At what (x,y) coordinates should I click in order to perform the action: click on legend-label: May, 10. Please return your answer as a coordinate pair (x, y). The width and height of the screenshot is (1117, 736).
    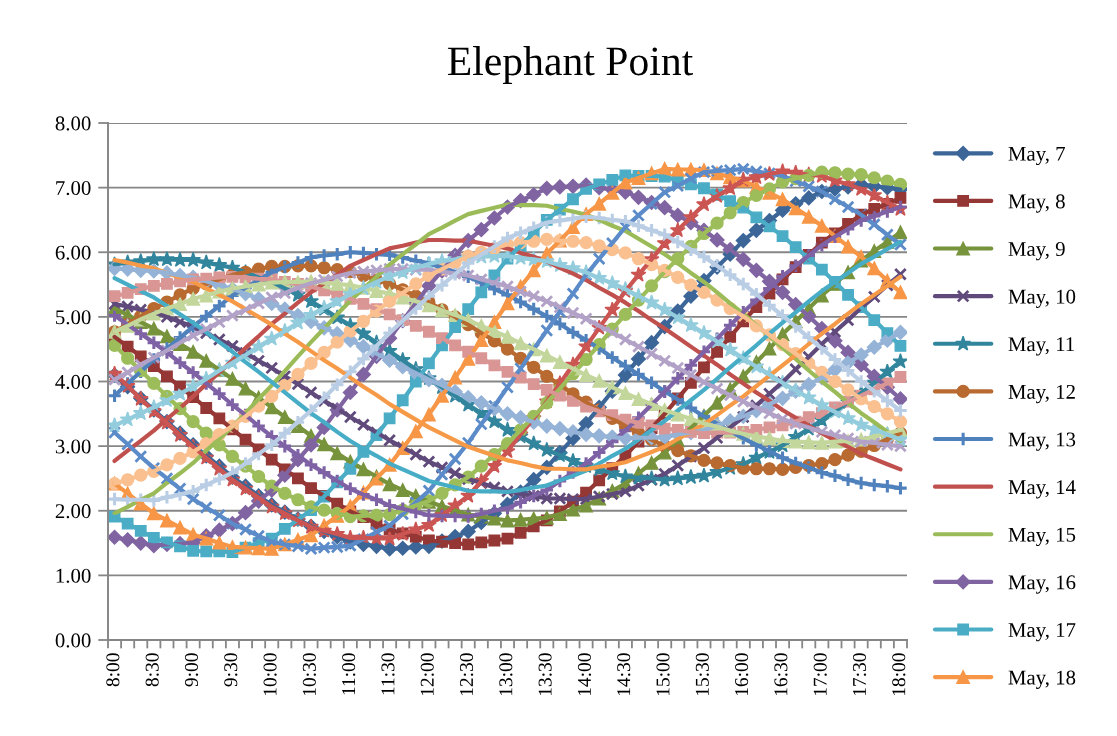
    Looking at the image, I should click on (1042, 298).